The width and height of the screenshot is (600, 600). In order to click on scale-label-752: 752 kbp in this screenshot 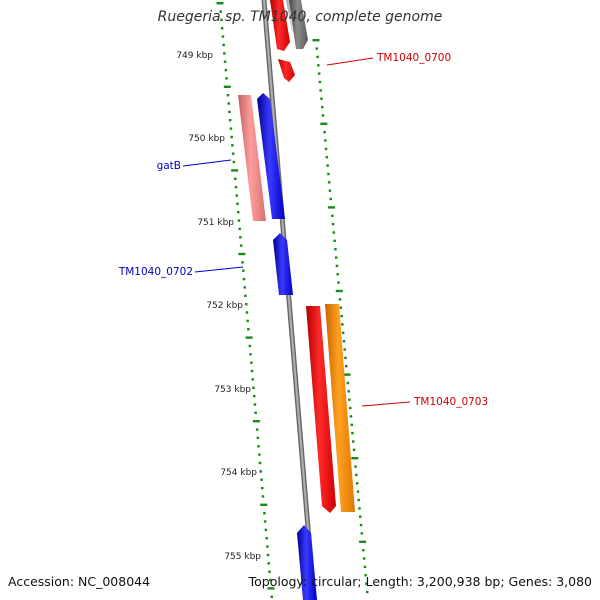, I will do `click(224, 306)`.